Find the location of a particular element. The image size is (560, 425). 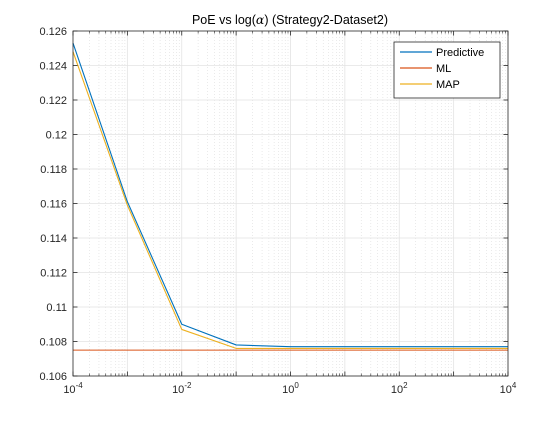

x-tick-label: 10⁴ is located at coordinates (508, 388).